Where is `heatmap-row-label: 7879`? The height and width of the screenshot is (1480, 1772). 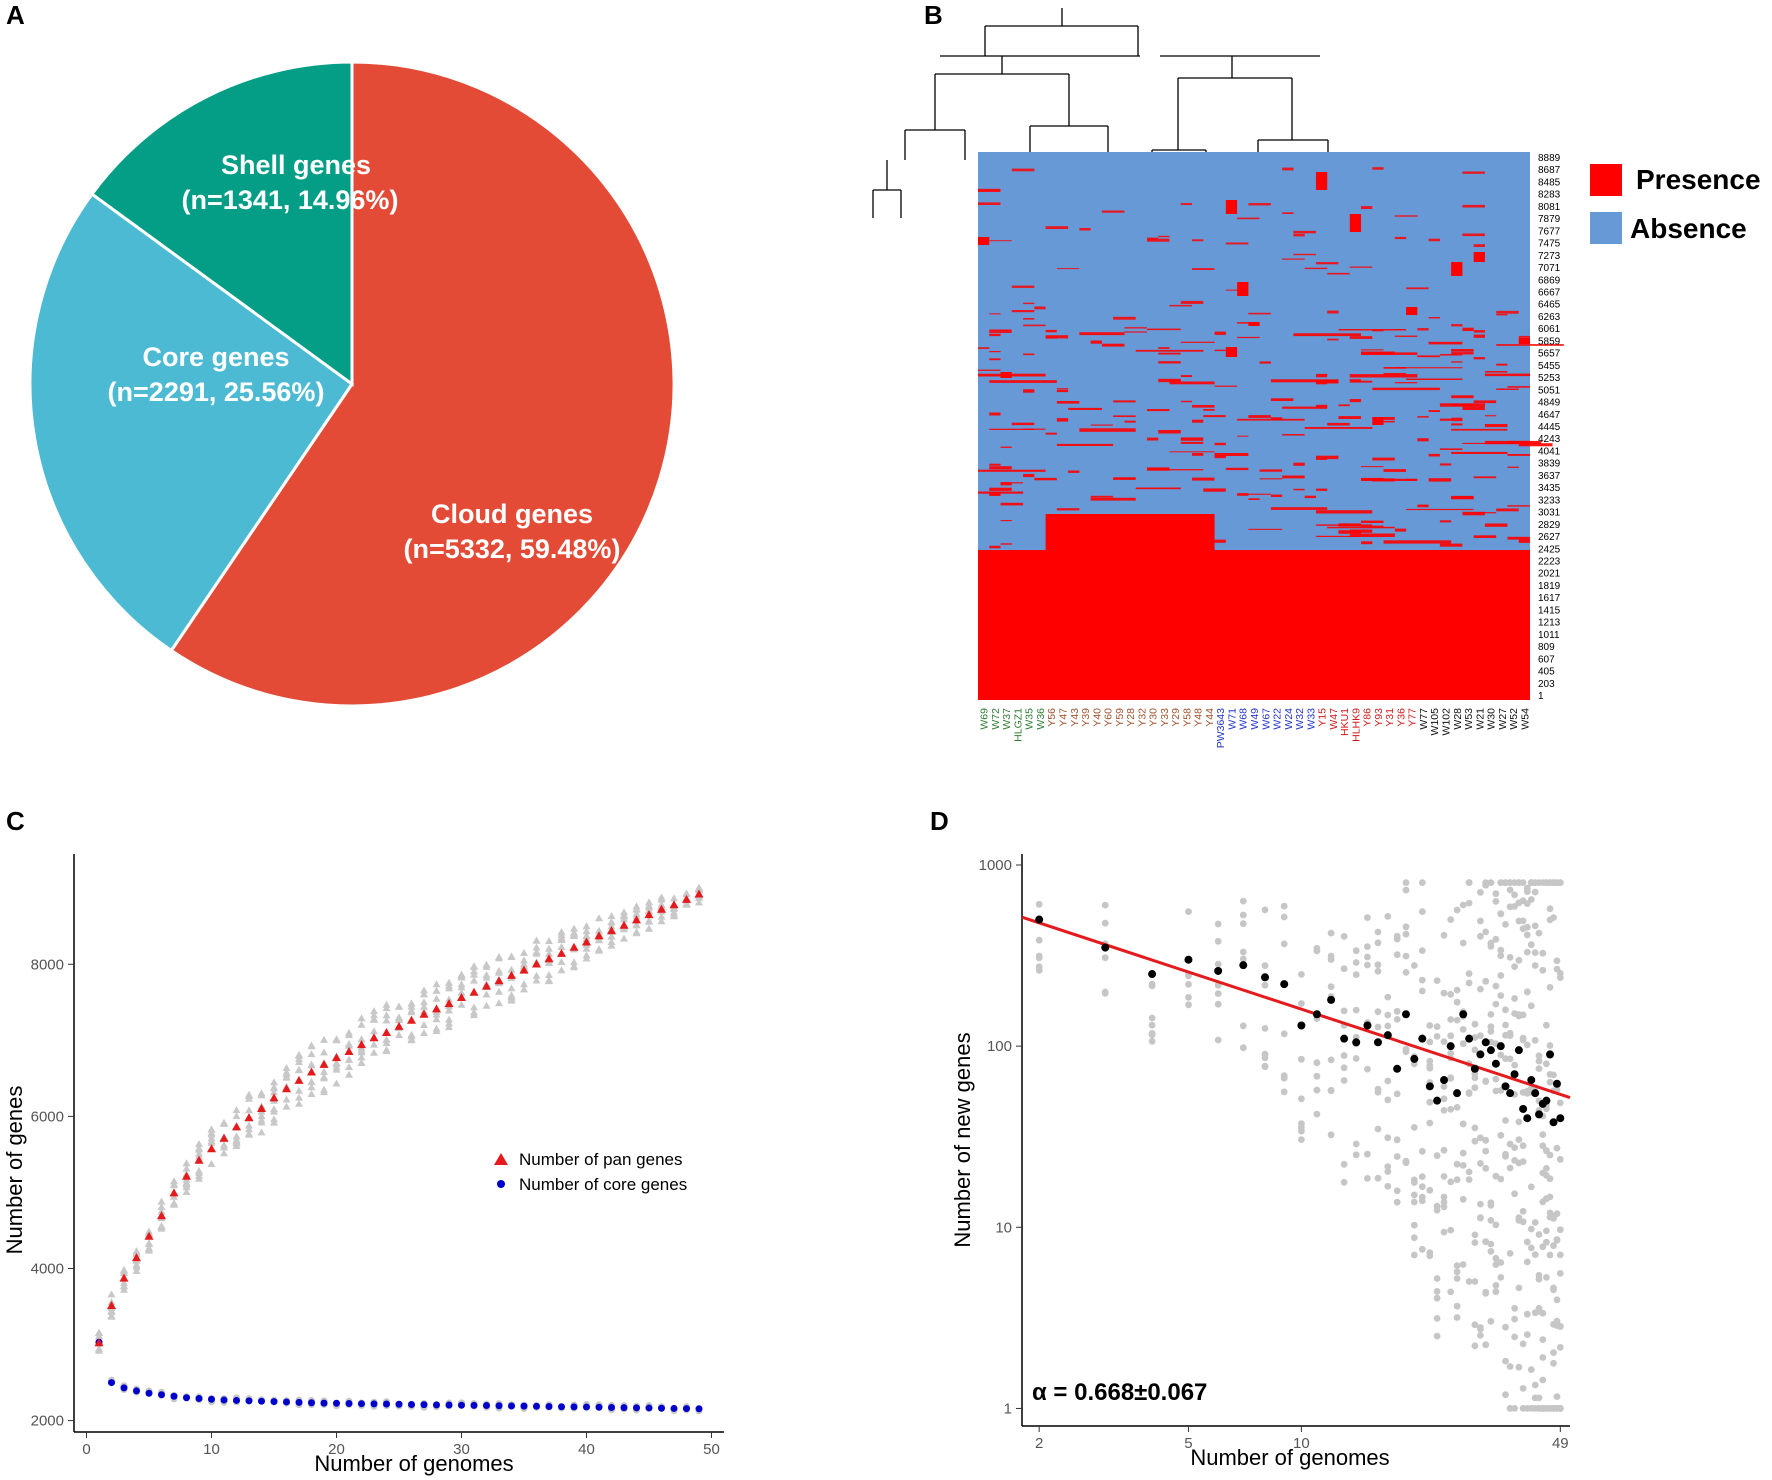
heatmap-row-label: 7879 is located at coordinates (1549, 219).